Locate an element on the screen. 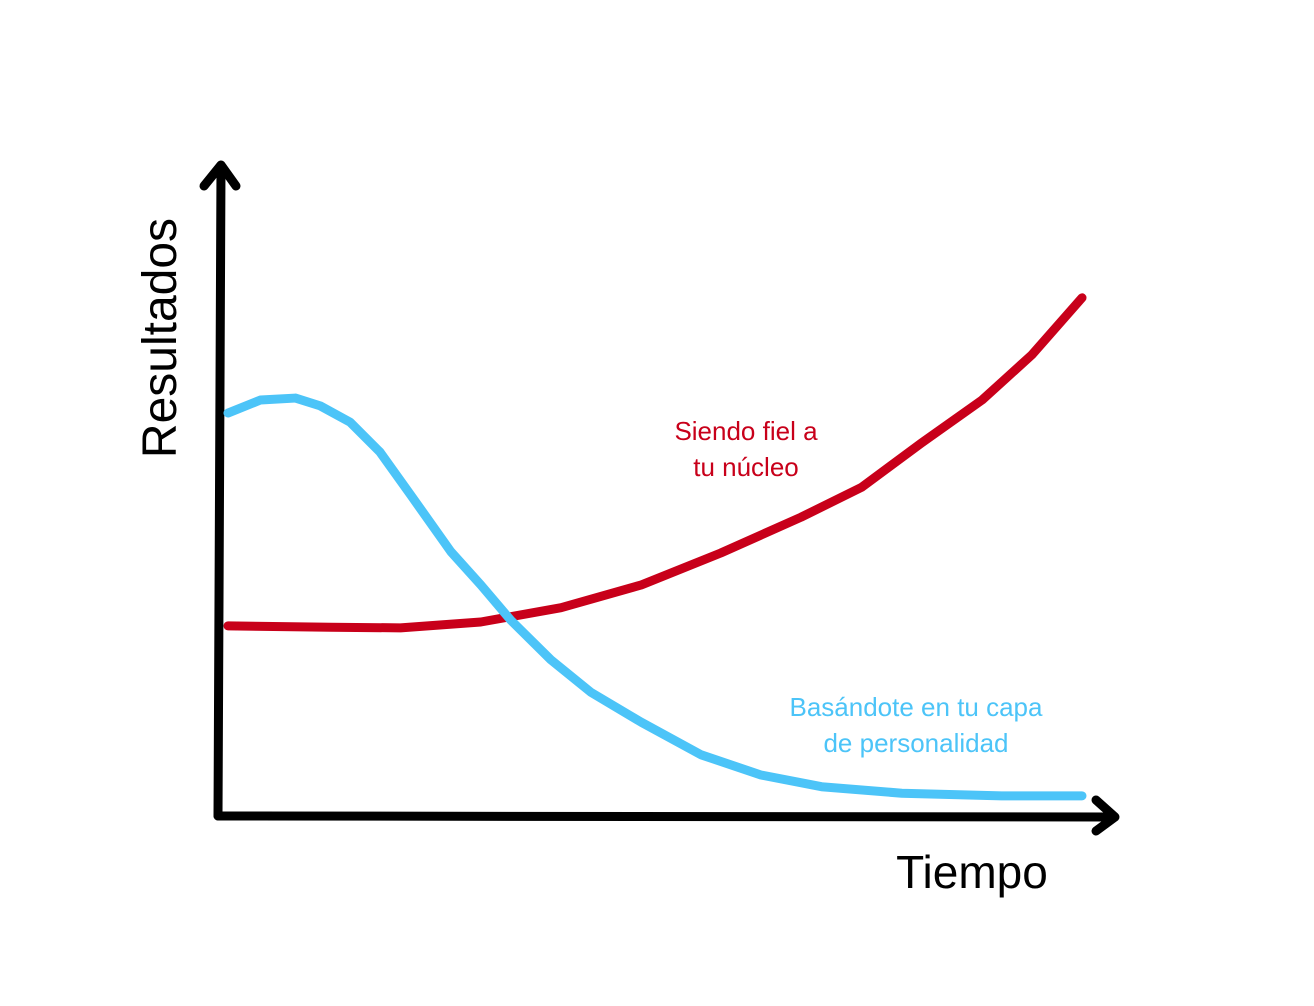 This screenshot has width=1314, height=1006. y-axis is located at coordinates (219, 492).